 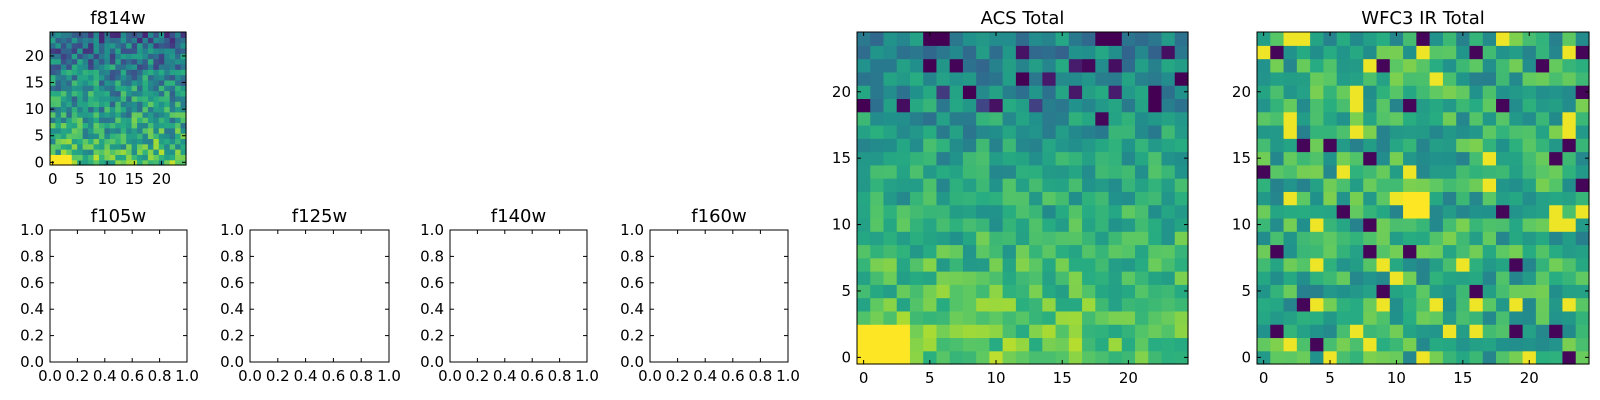 What do you see at coordinates (846, 357) in the screenshot?
I see `y-tick-label: 0` at bounding box center [846, 357].